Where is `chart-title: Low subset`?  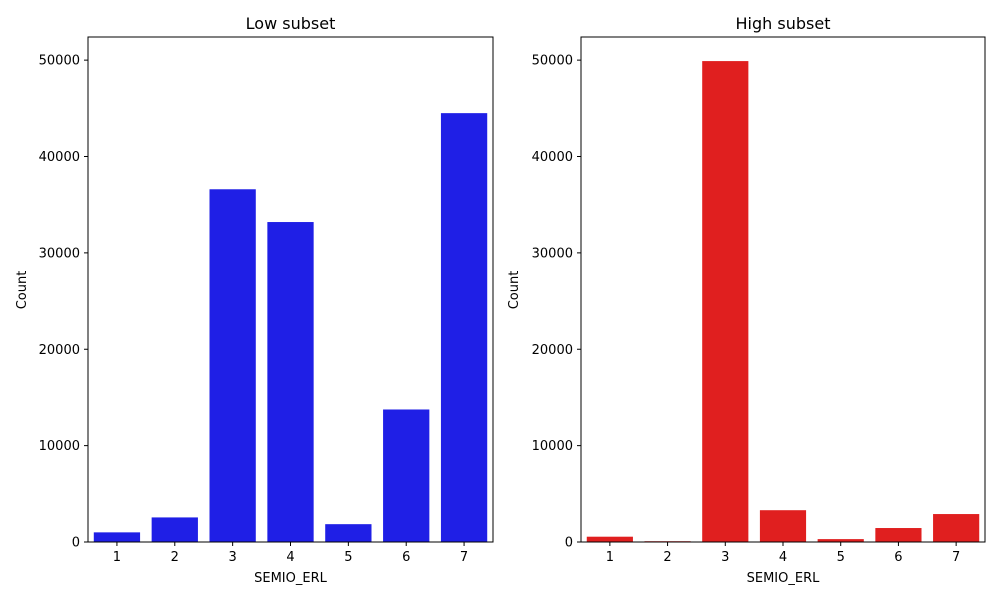
chart-title: Low subset is located at coordinates (291, 23).